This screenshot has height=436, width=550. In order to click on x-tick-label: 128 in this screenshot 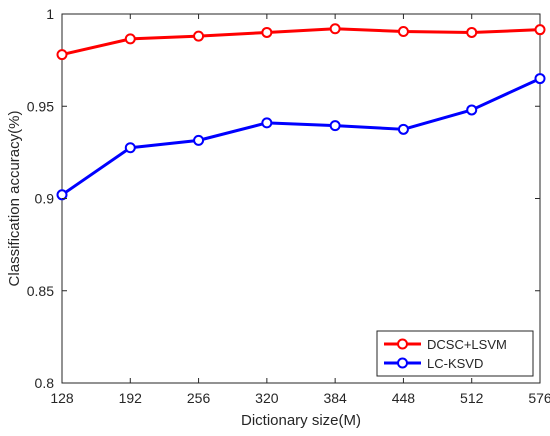, I will do `click(62, 398)`.